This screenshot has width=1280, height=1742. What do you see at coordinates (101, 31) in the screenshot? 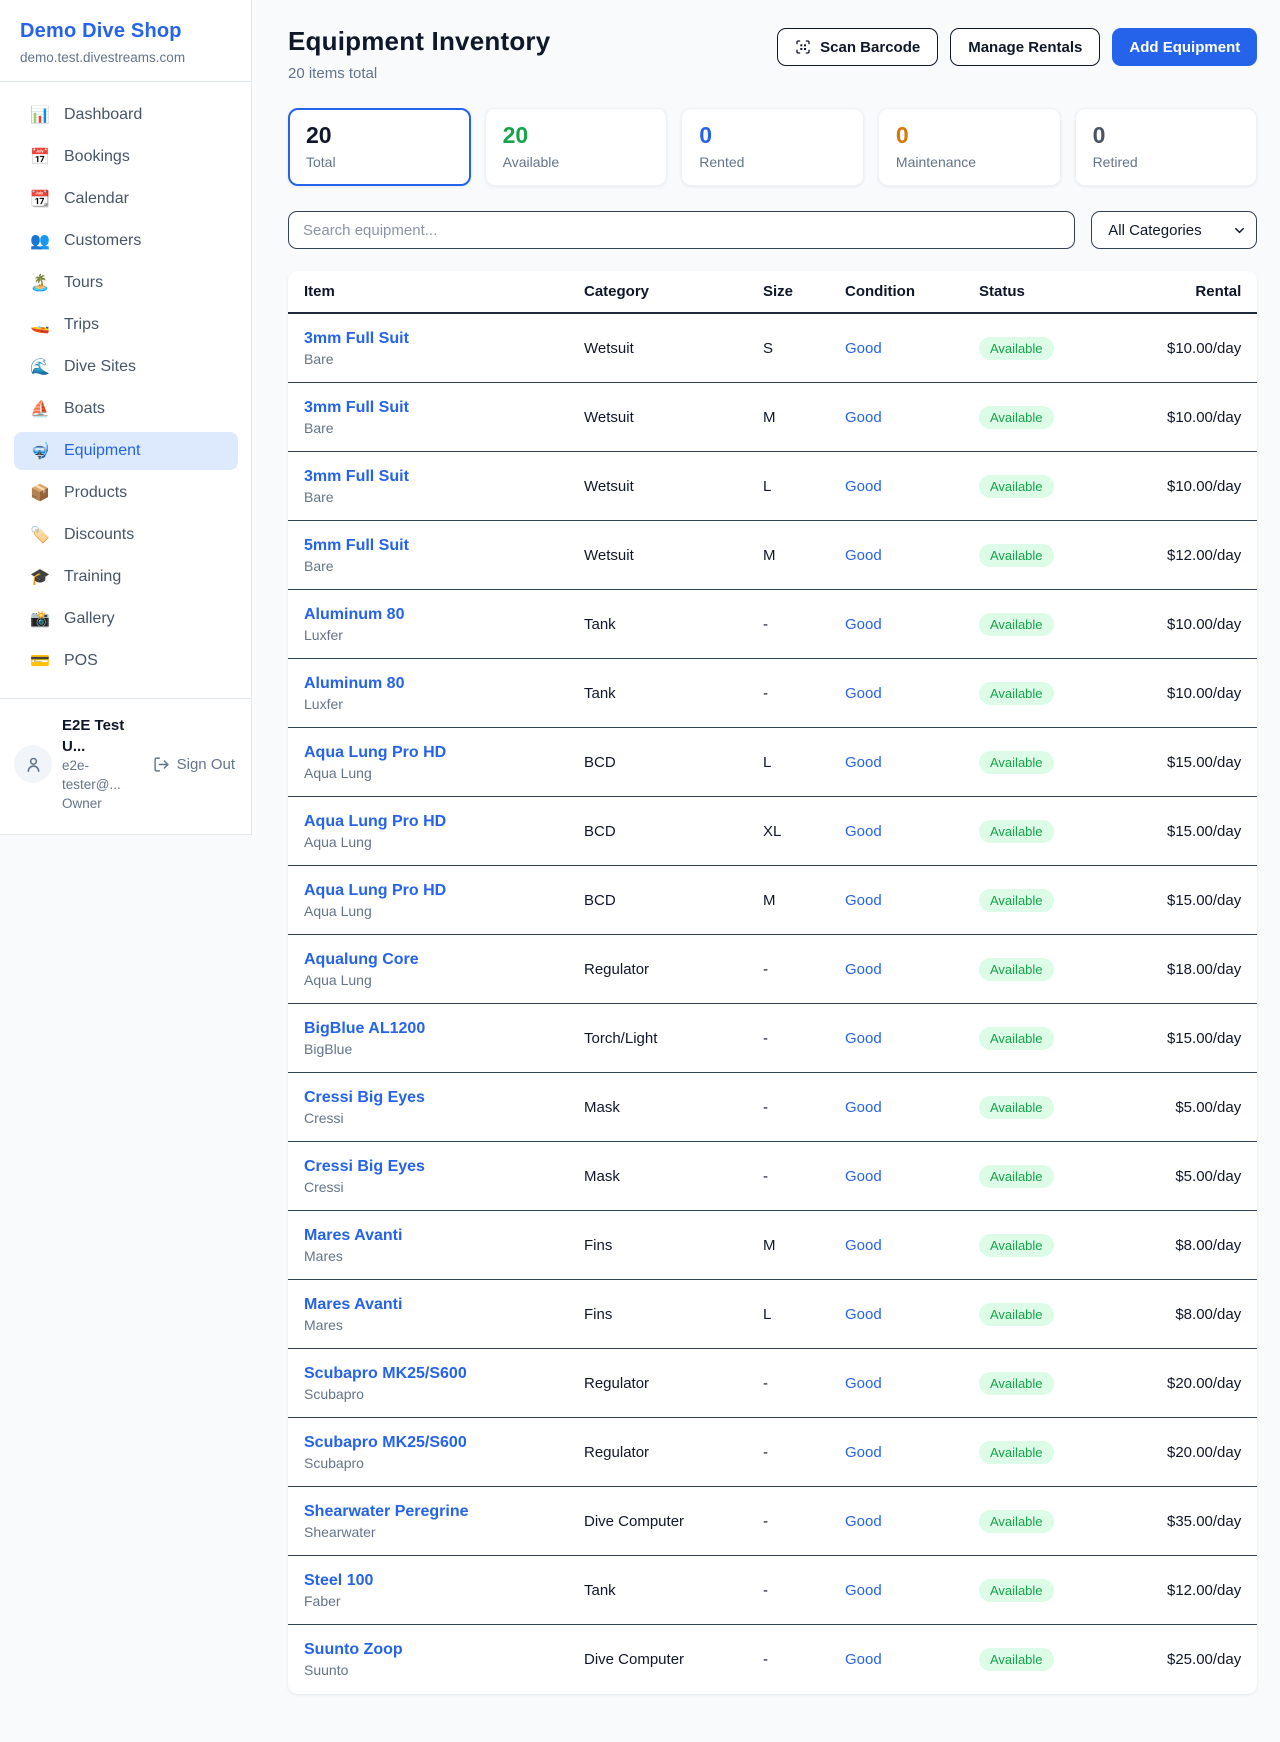
I see `brand-name: Demo Dive Shop` at bounding box center [101, 31].